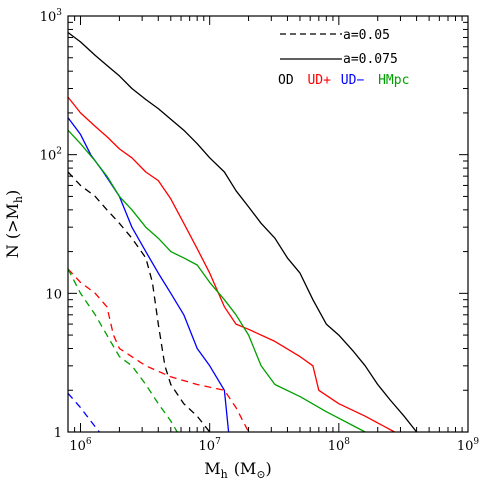  What do you see at coordinates (339, 445) in the screenshot?
I see `x-tick-label: 10⁸` at bounding box center [339, 445].